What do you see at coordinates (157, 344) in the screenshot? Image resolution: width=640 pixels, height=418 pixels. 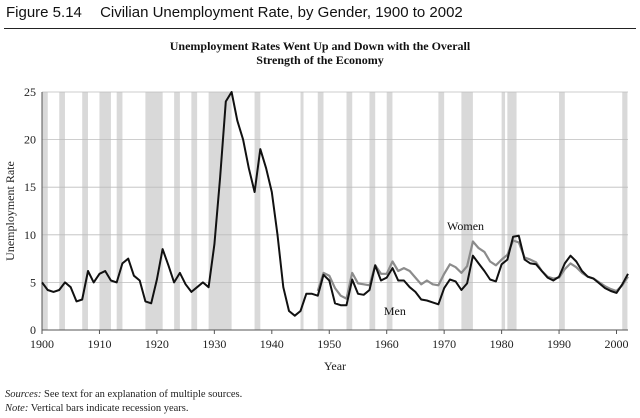 I see `x-tick-label: 1920` at bounding box center [157, 344].